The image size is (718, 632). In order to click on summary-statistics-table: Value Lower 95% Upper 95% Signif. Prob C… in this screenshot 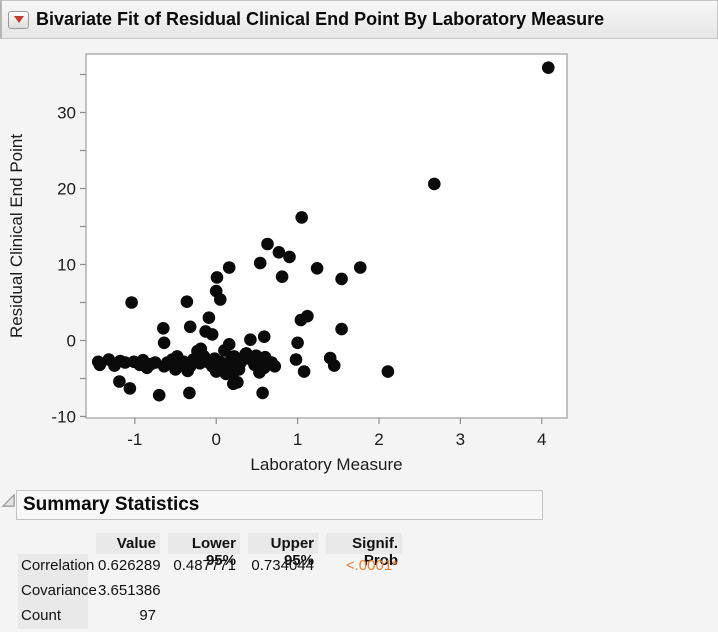, I will do `click(210, 579)`.